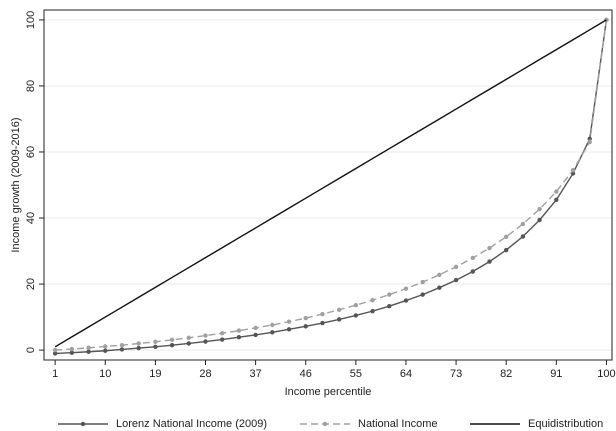 This screenshot has width=616, height=431. What do you see at coordinates (205, 374) in the screenshot?
I see `x-tick-label: 28` at bounding box center [205, 374].